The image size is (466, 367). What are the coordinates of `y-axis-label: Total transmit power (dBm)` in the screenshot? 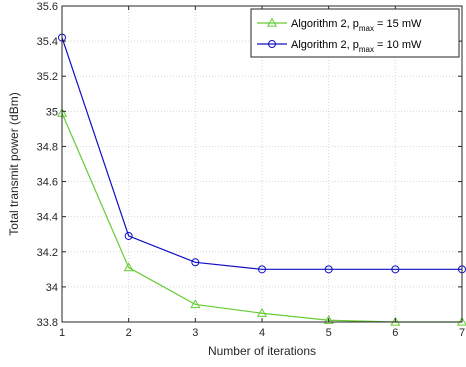 It's located at (14, 163).